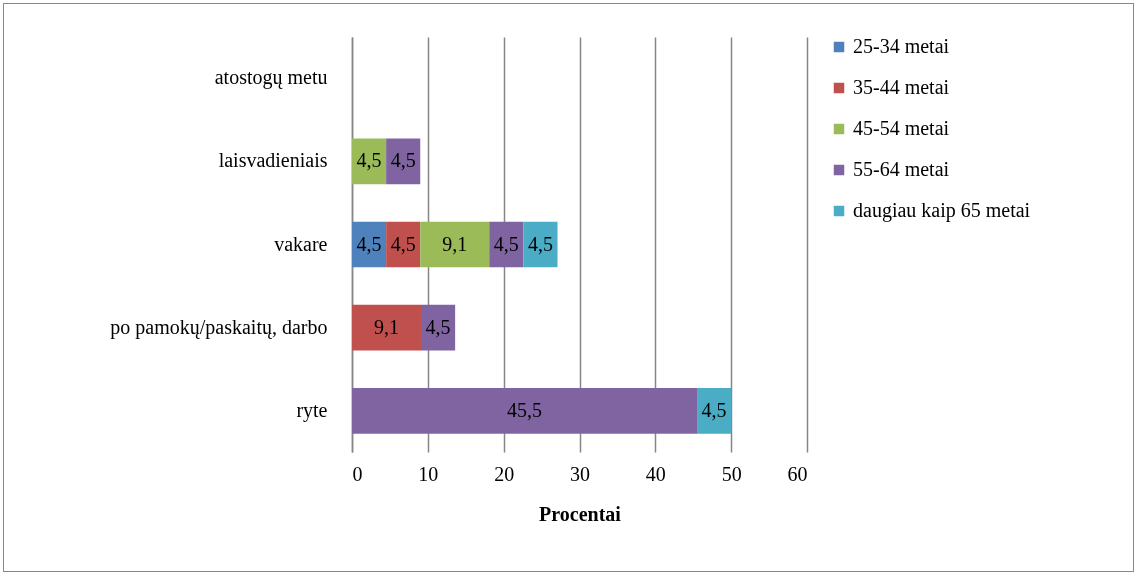 This screenshot has width=1139, height=577. I want to click on data-label: 45,5, so click(525, 409).